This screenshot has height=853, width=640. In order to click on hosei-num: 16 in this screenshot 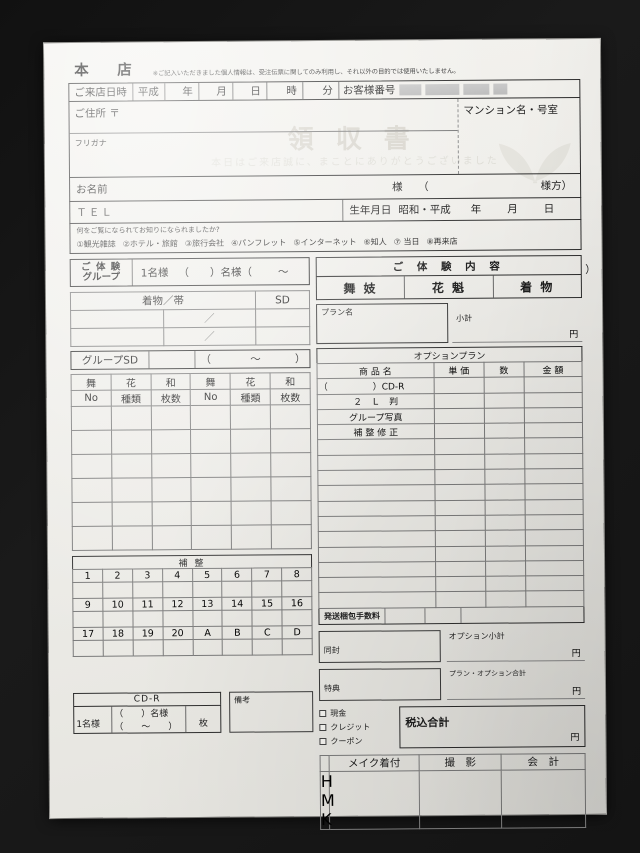, I will do `click(296, 603)`.